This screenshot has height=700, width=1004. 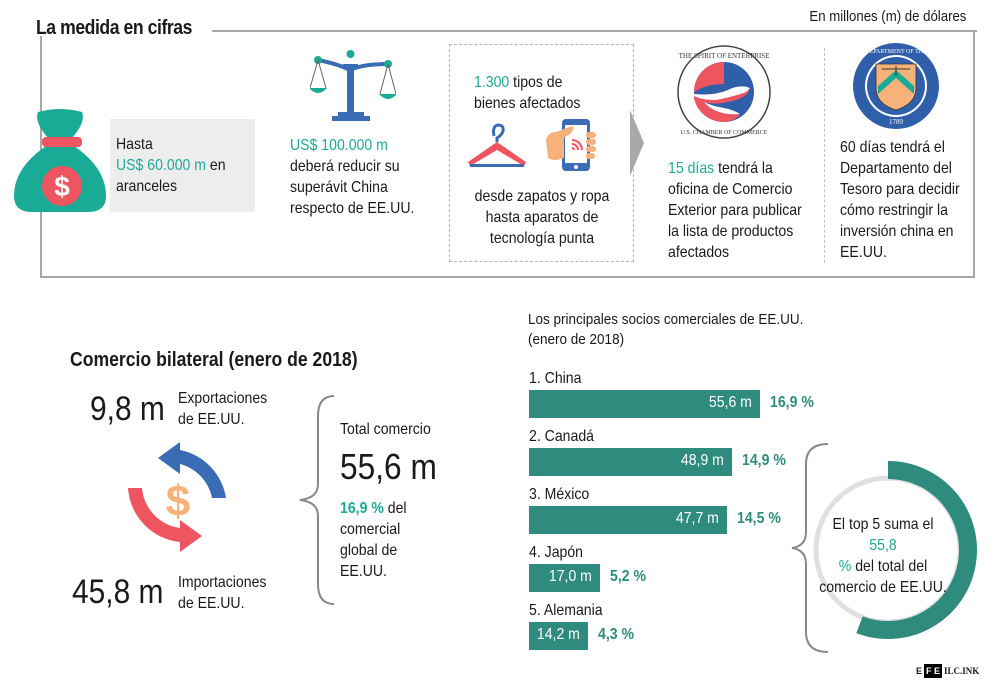 What do you see at coordinates (576, 339) in the screenshot?
I see `chart-subtitle: (enero de 2018)` at bounding box center [576, 339].